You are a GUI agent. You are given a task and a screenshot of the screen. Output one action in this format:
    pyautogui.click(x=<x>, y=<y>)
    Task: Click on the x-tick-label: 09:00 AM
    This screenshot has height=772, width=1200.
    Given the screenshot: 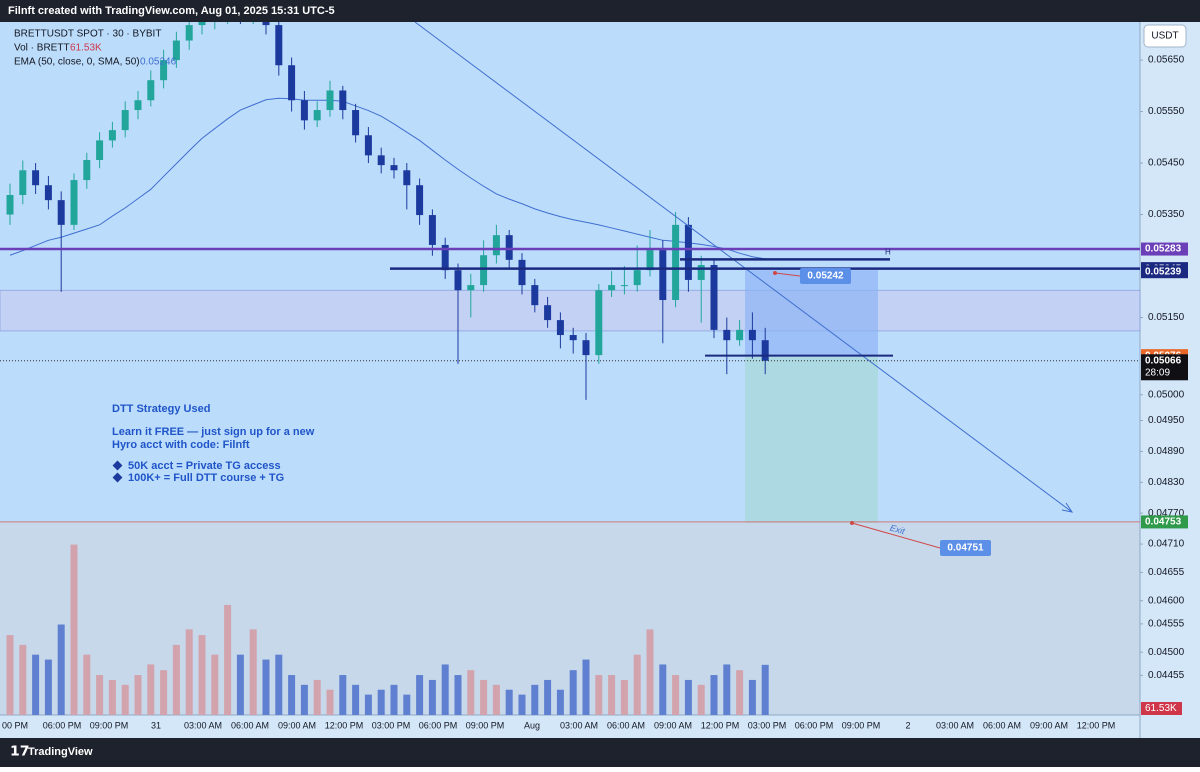 What is the action you would take?
    pyautogui.click(x=673, y=725)
    